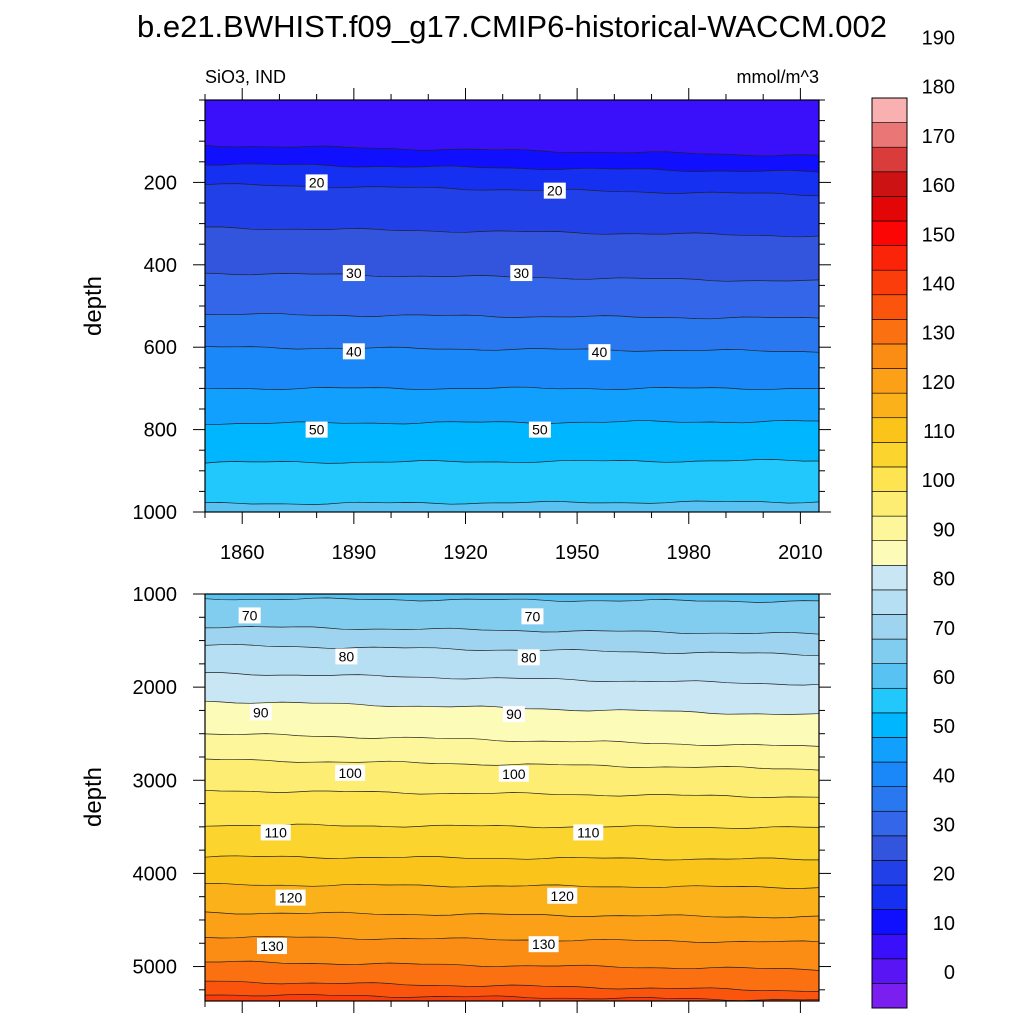 The image size is (1024, 1024). I want to click on units-label: mmol/m^3, so click(778, 77).